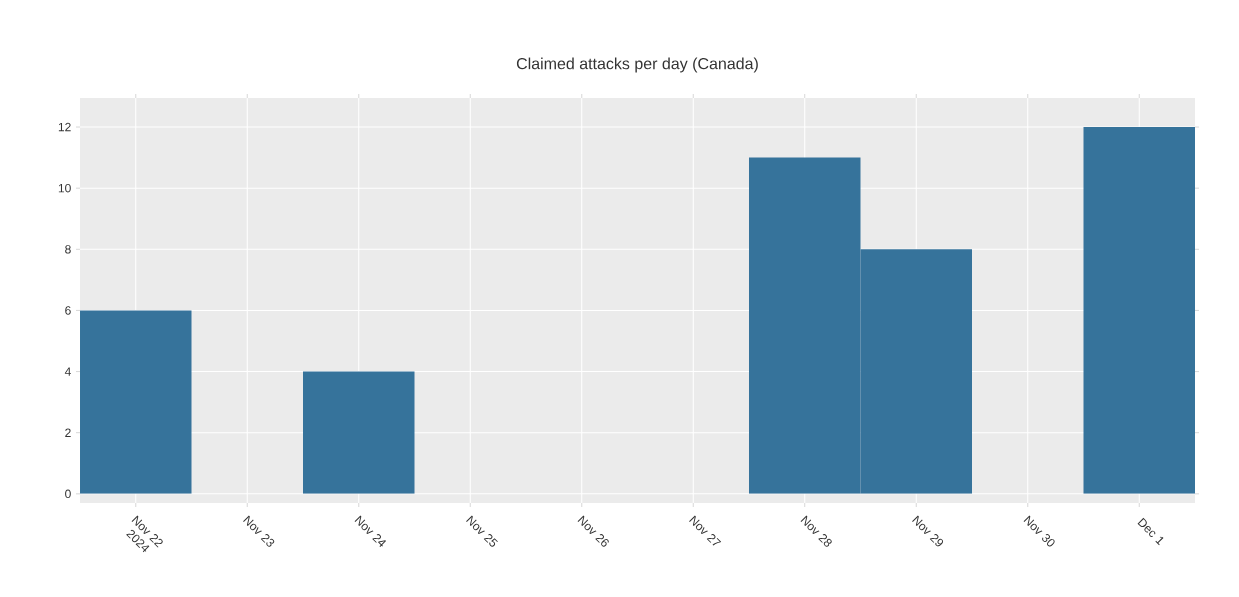 This screenshot has width=1239, height=597. What do you see at coordinates (259, 531) in the screenshot?
I see `x-tick-label: Nov 23` at bounding box center [259, 531].